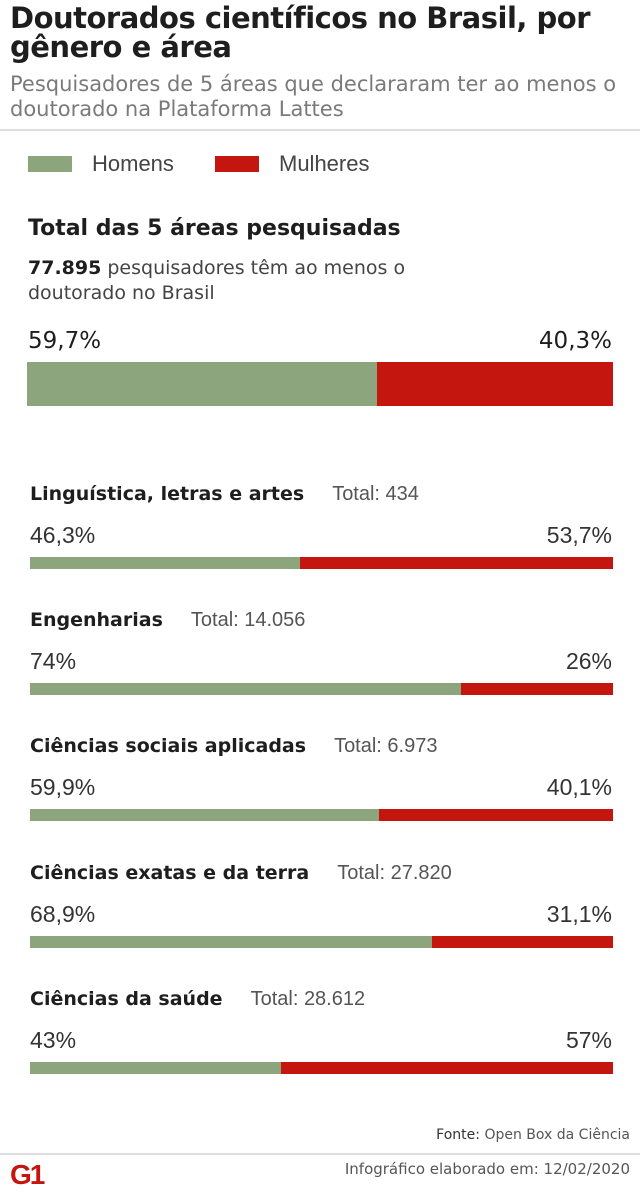  What do you see at coordinates (248, 620) in the screenshot?
I see `category-total: Total: 14.056` at bounding box center [248, 620].